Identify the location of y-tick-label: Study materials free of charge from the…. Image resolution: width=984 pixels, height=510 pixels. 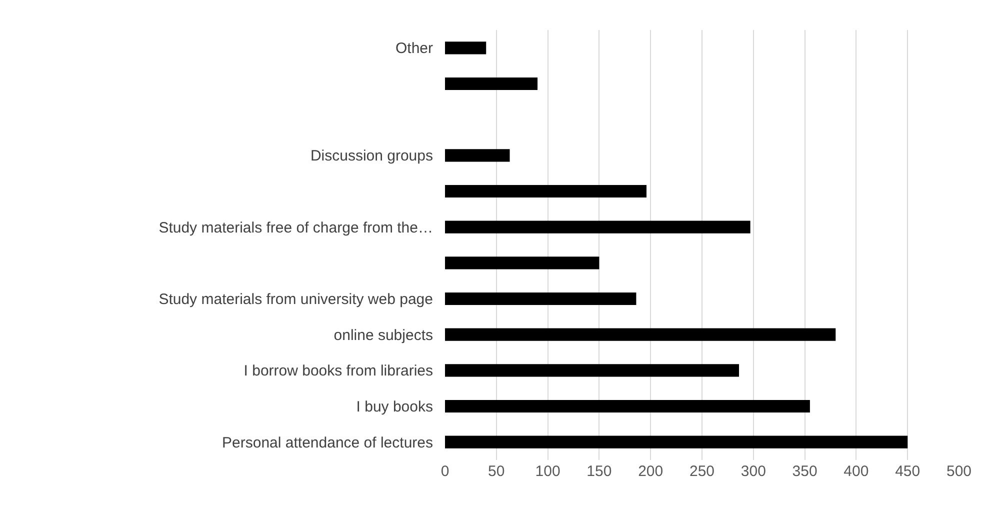
(295, 227).